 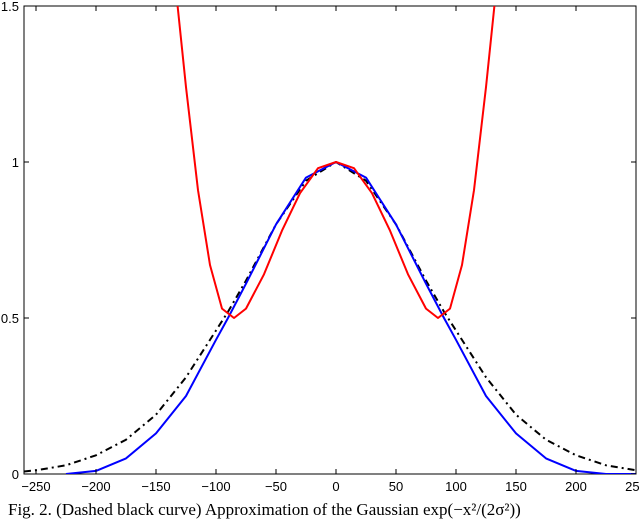 What do you see at coordinates (15, 474) in the screenshot?
I see `y-tick-label: 0` at bounding box center [15, 474].